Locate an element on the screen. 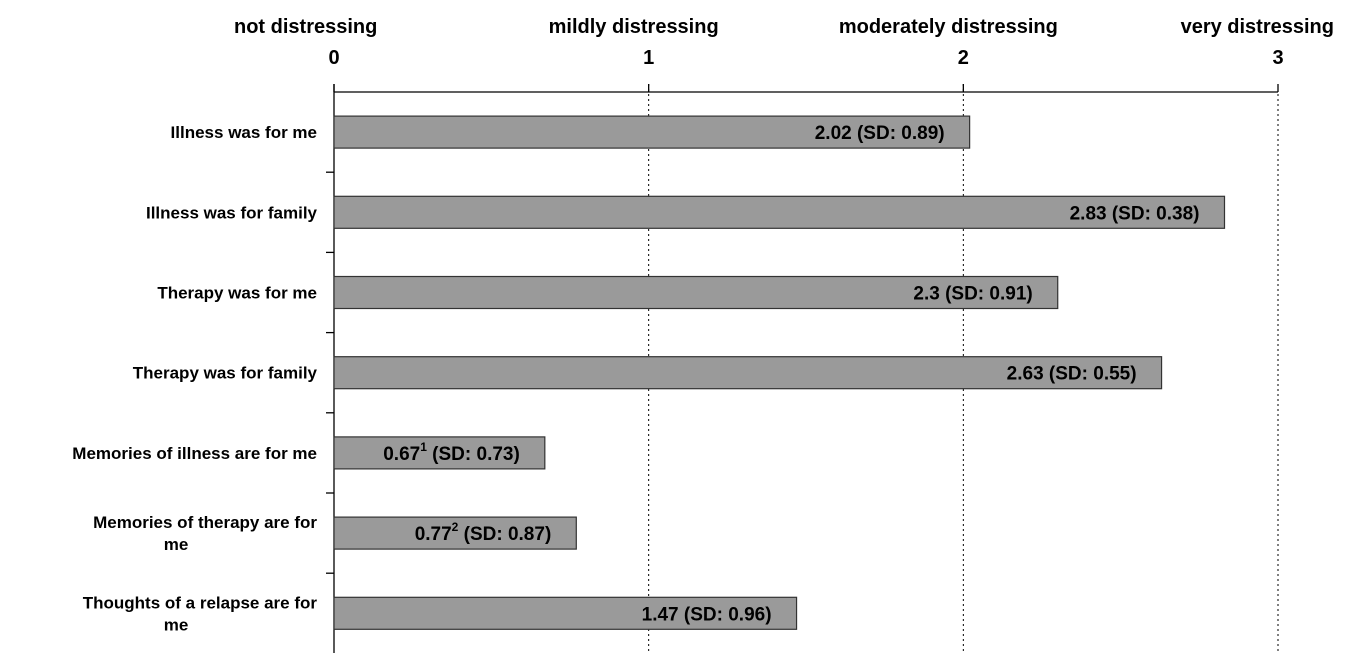  data-label-value: 2.3 is located at coordinates (926, 294).